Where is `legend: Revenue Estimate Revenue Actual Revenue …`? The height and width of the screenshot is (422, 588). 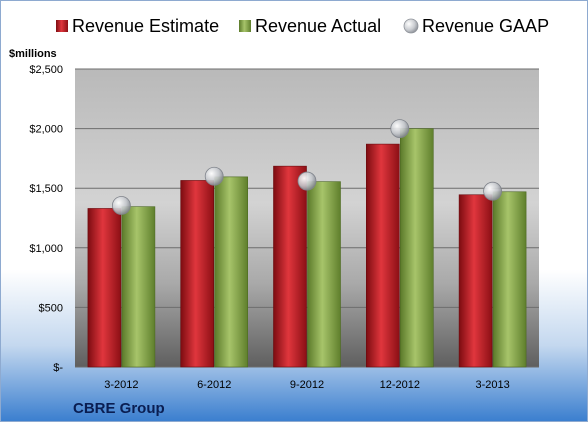
legend: Revenue Estimate Revenue Actual Revenue … is located at coordinates (302, 26).